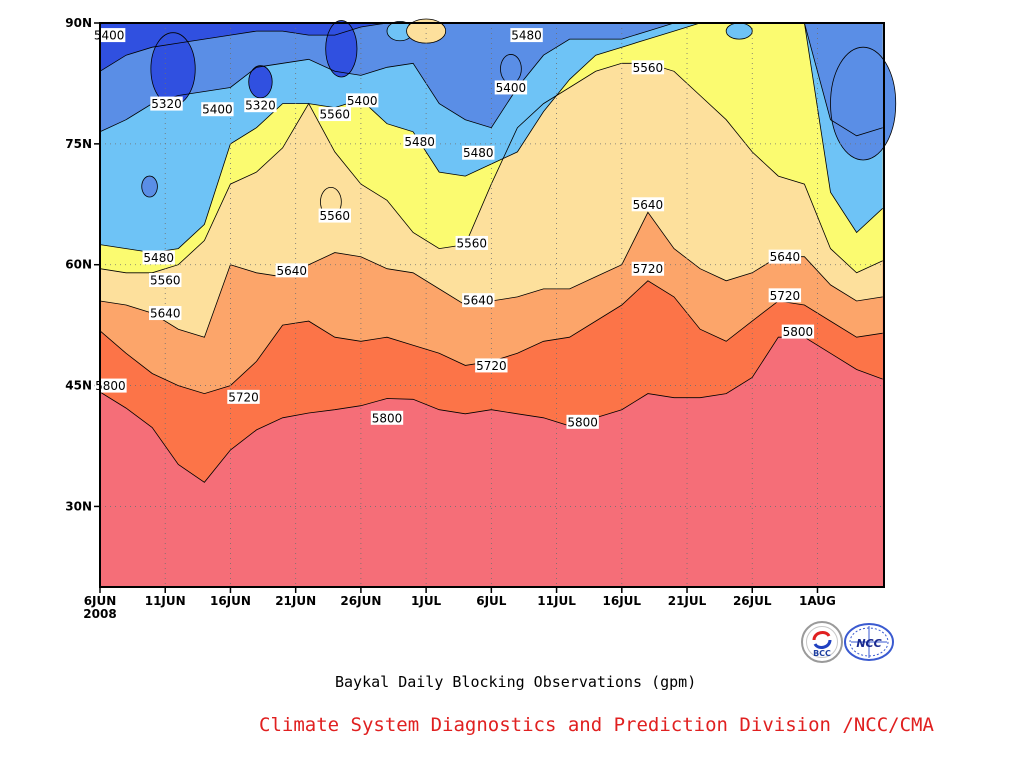 Image resolution: width=1024 pixels, height=768 pixels. What do you see at coordinates (817, 601) in the screenshot?
I see `x-tick-label: 1AUG` at bounding box center [817, 601].